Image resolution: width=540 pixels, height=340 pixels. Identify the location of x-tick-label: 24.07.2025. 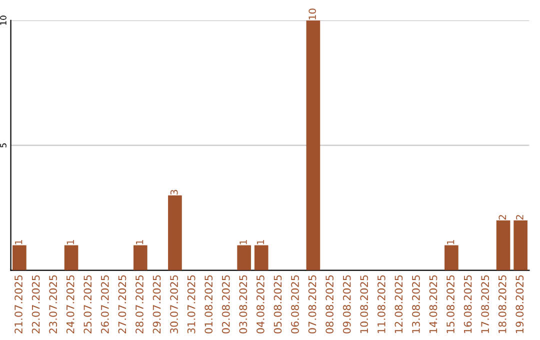
(70, 304).